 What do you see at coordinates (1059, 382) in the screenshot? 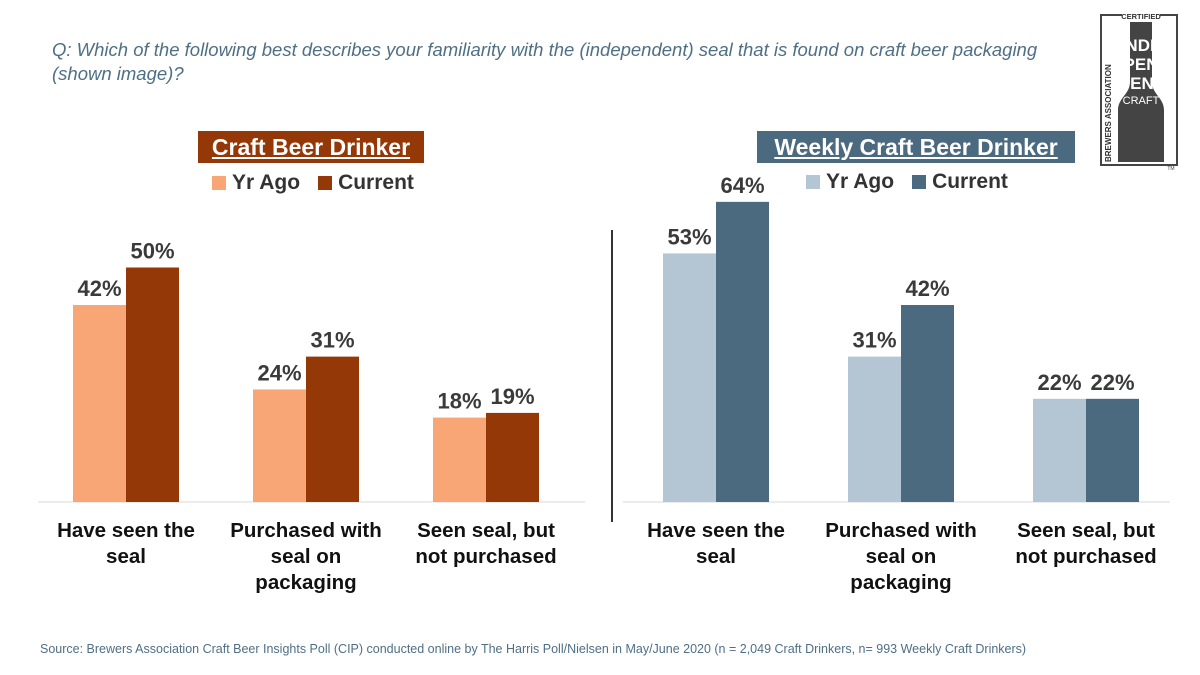
I see `data-label-yr-ago: 22%` at bounding box center [1059, 382].